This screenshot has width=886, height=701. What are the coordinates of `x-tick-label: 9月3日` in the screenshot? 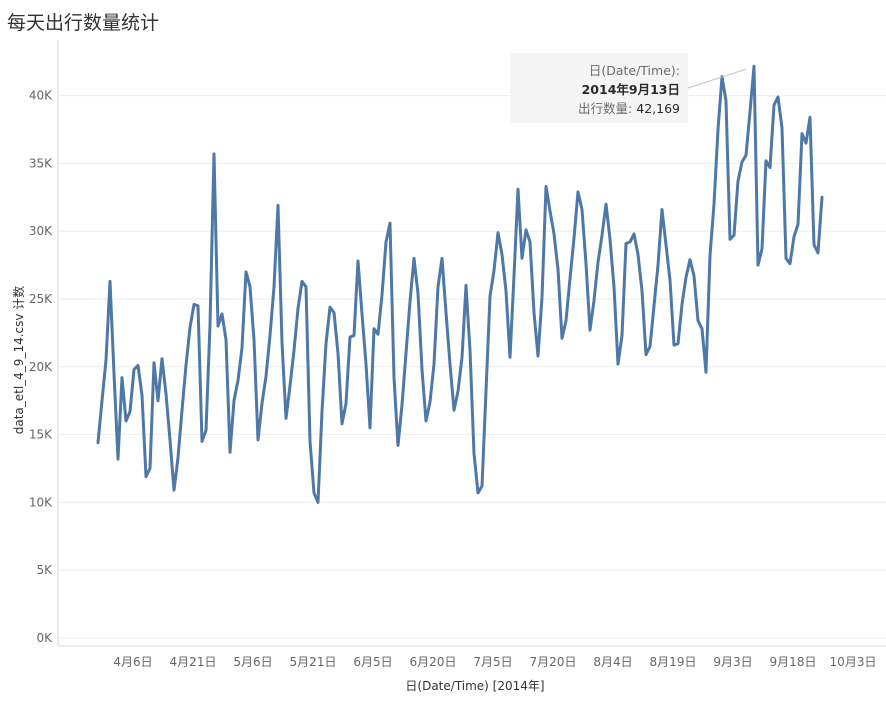 It's located at (732, 662).